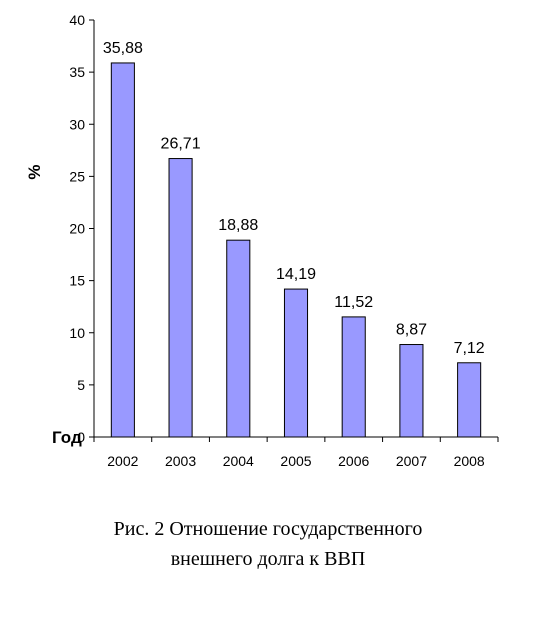  Describe the element at coordinates (268, 559) in the screenshot. I see `caption-line-2: внешнего долга к ВВП` at that location.